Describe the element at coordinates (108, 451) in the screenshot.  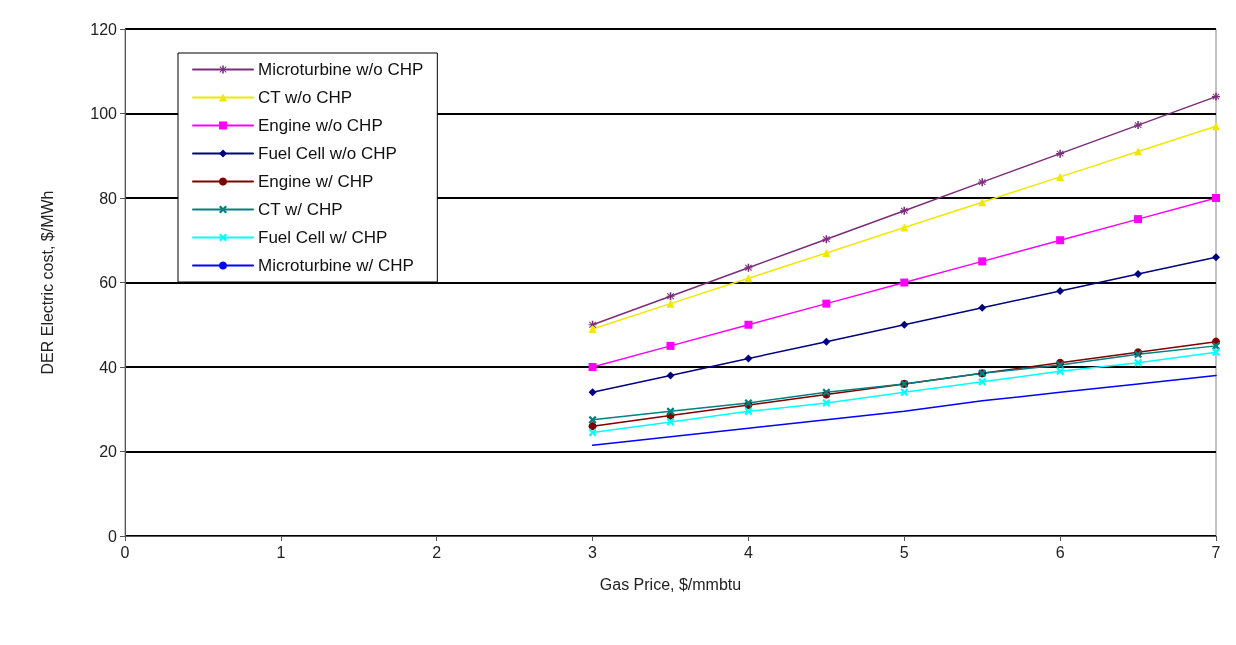
I see `y-tick-label: 20` at that location.